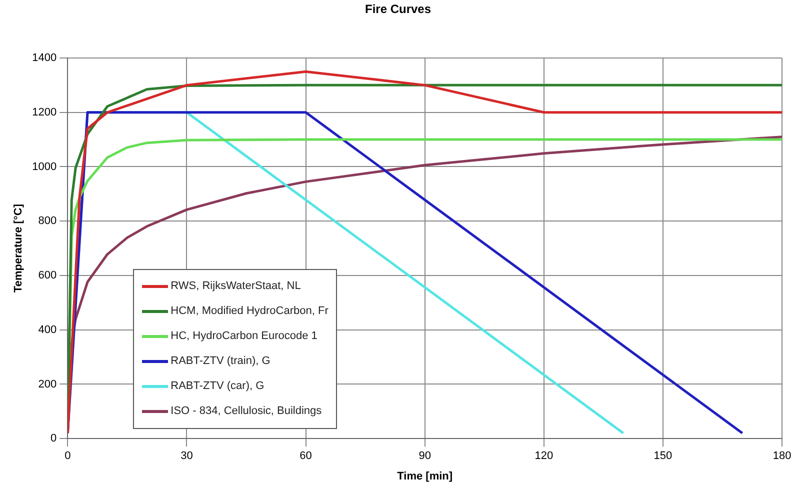 The width and height of the screenshot is (796, 491). What do you see at coordinates (18, 248) in the screenshot?
I see `y-axis-title: Temperature [°C]` at bounding box center [18, 248].